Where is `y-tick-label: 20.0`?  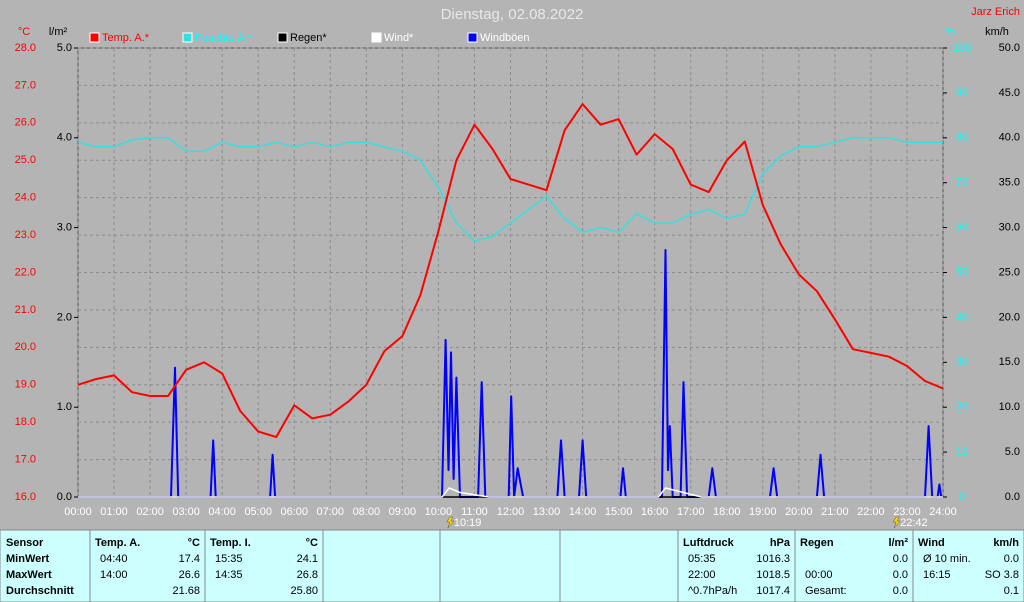
y-tick-label: 20.0 is located at coordinates (25, 347).